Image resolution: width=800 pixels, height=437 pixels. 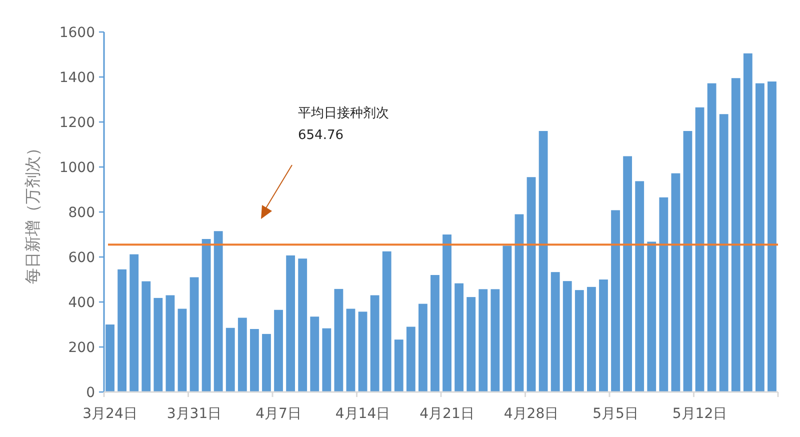 I want to click on y-tick-label: 200, so click(x=81, y=348).